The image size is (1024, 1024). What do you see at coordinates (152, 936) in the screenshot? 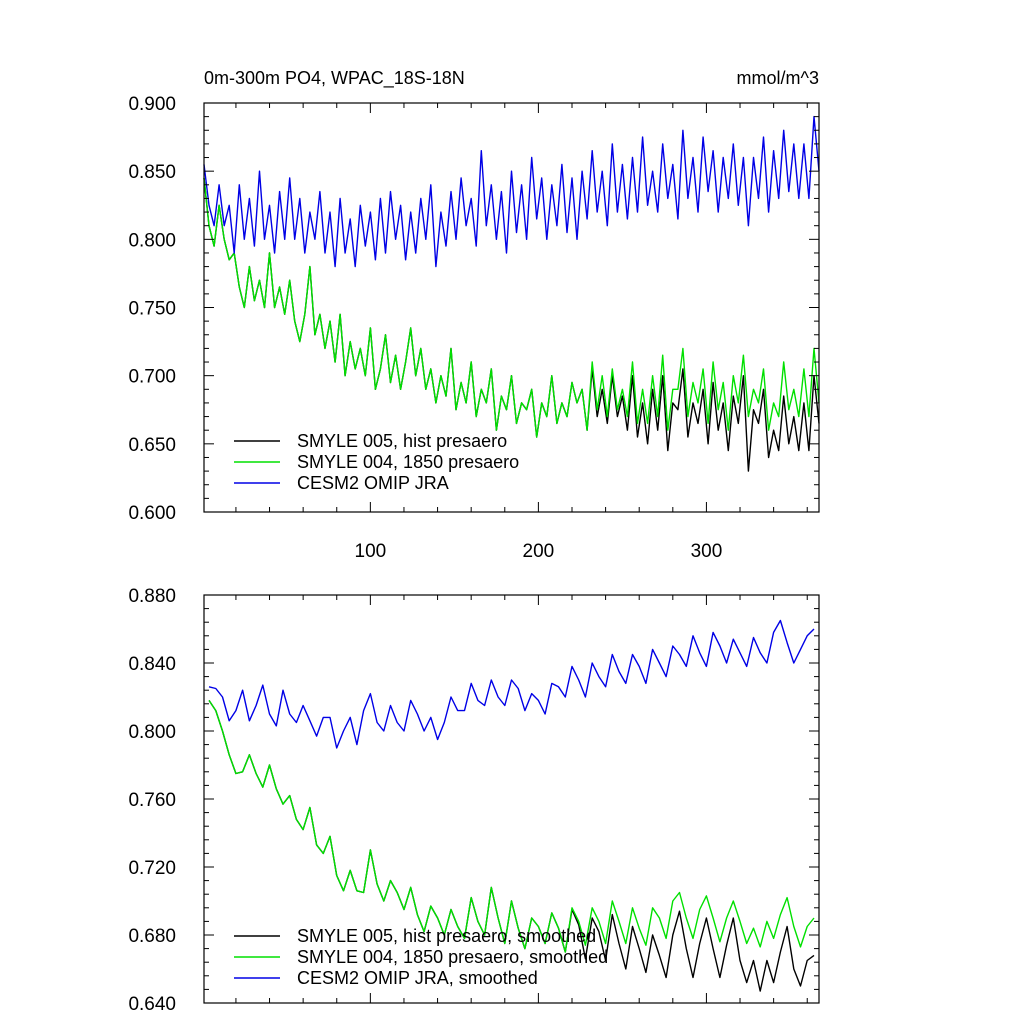
I see `y-tick-label: 0.680` at bounding box center [152, 936].